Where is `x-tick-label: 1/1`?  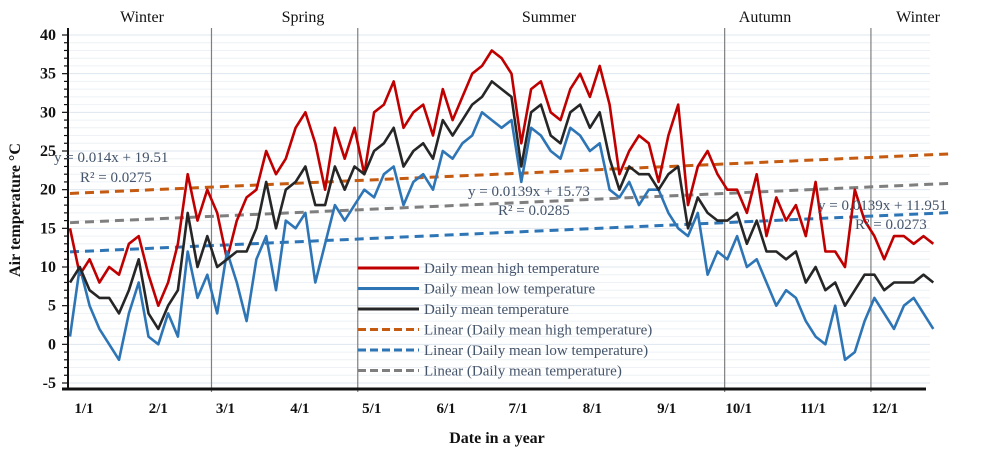
x-tick-label: 1/1 is located at coordinates (83, 409).